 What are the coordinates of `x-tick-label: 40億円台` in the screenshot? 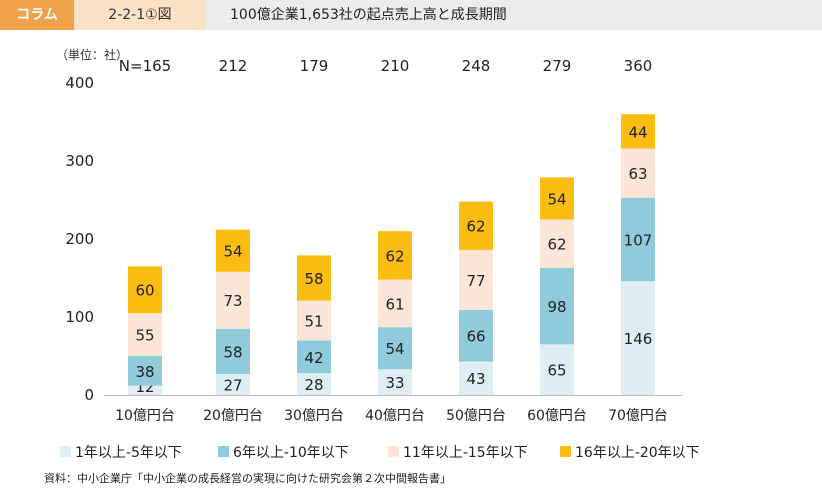 It's located at (395, 416).